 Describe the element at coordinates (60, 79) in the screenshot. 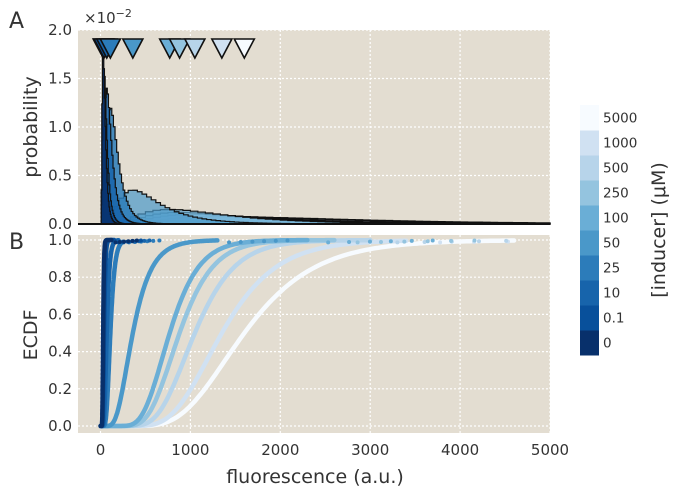

I see `ytick-label: 1.5` at that location.